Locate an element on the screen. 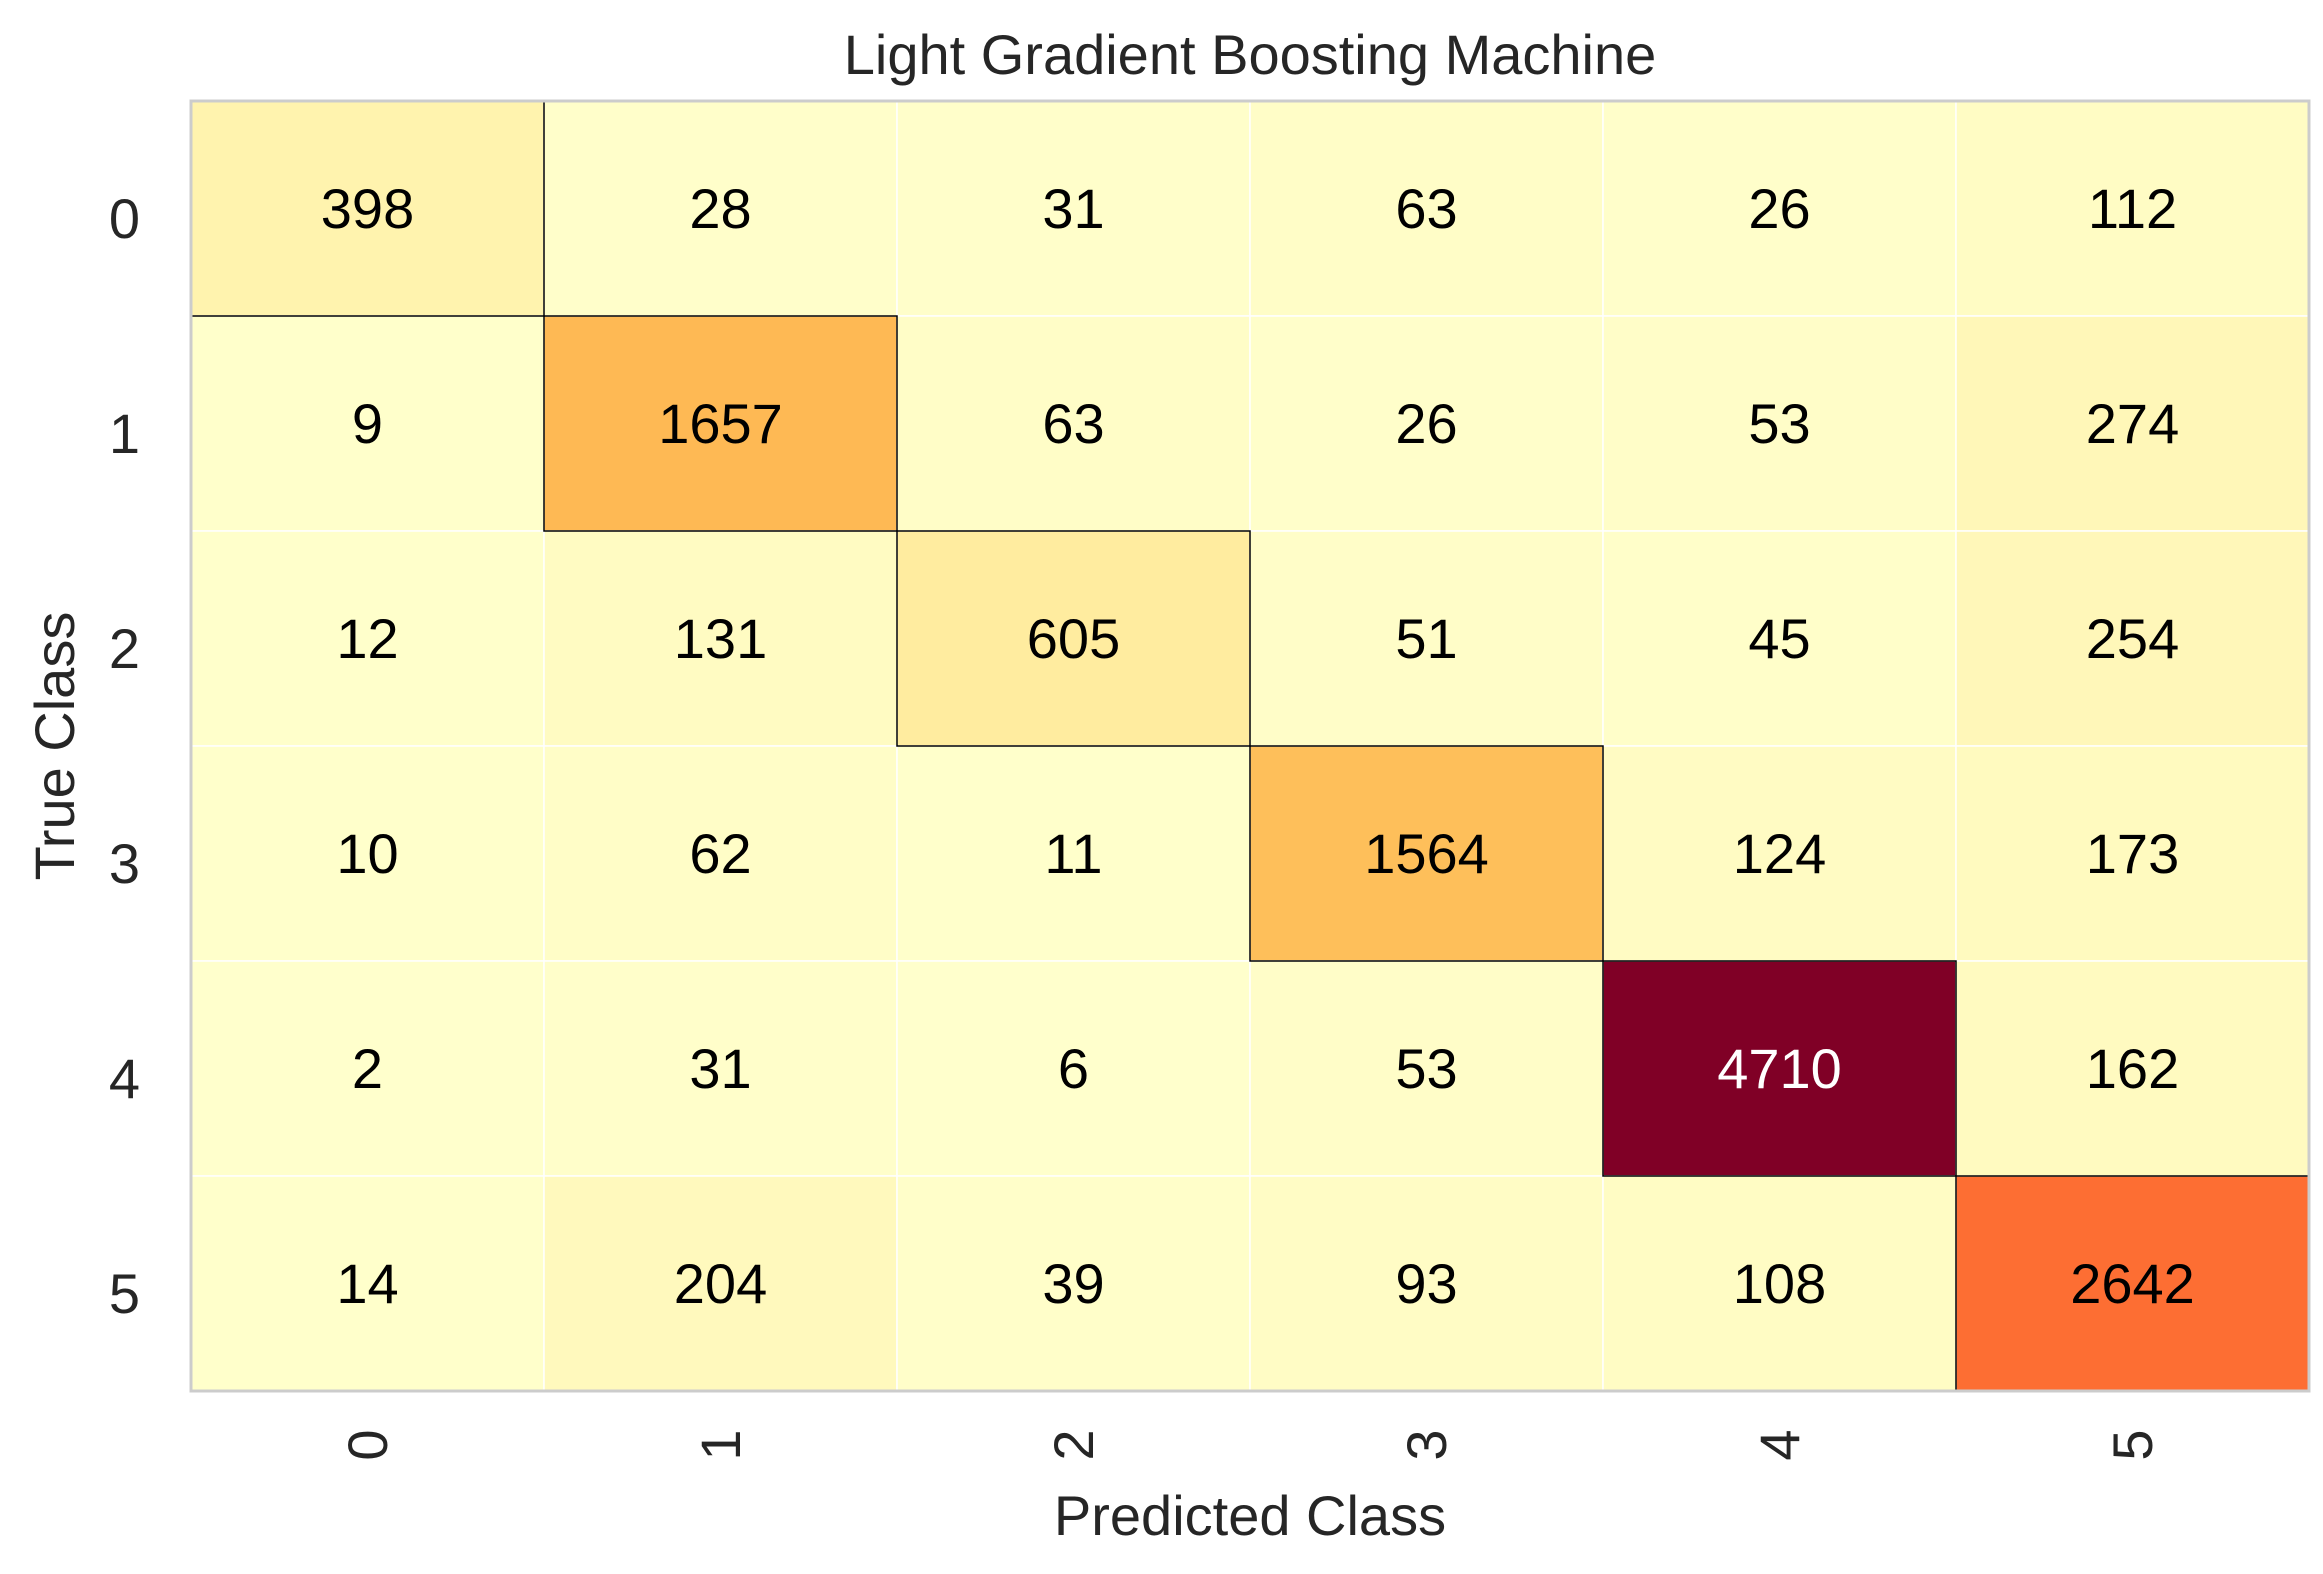 The width and height of the screenshot is (2323, 1574). cell-label-r2-c0: 12 is located at coordinates (367, 638).